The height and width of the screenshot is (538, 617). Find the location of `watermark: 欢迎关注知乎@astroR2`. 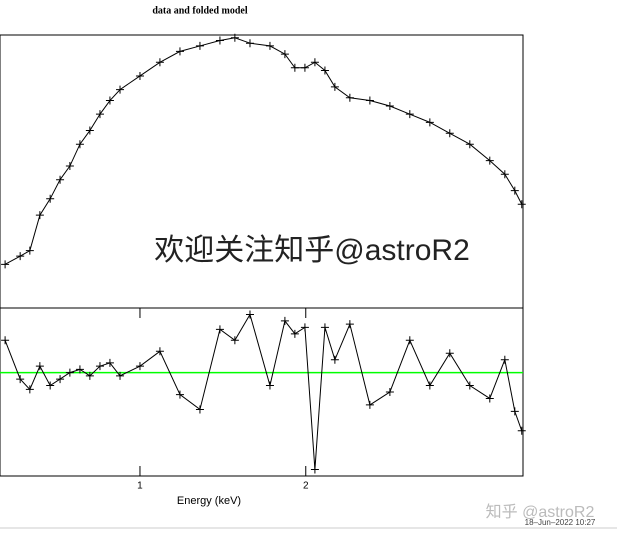

watermark: 欢迎关注知乎@astroR2 is located at coordinates (312, 250).